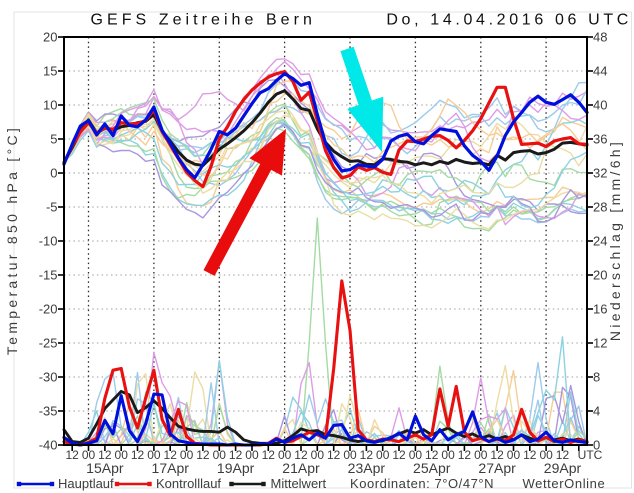 The width and height of the screenshot is (634, 493). Describe the element at coordinates (50, 105) in the screenshot. I see `svg-text: 10` at that location.